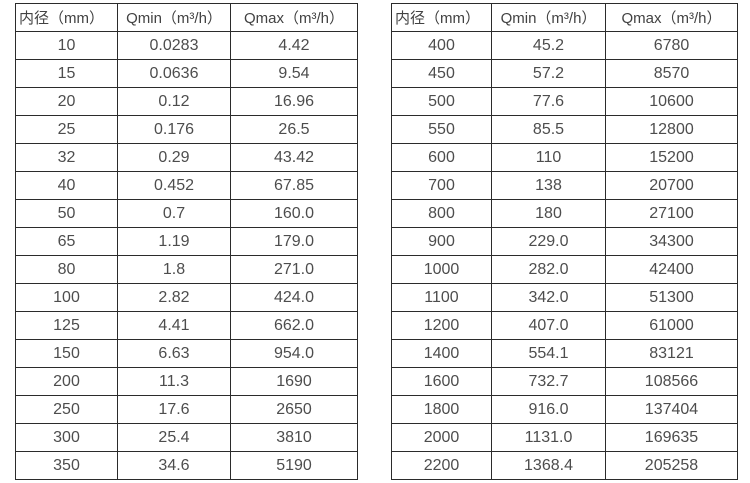  I want to click on table-cell: 1200, so click(441, 325).